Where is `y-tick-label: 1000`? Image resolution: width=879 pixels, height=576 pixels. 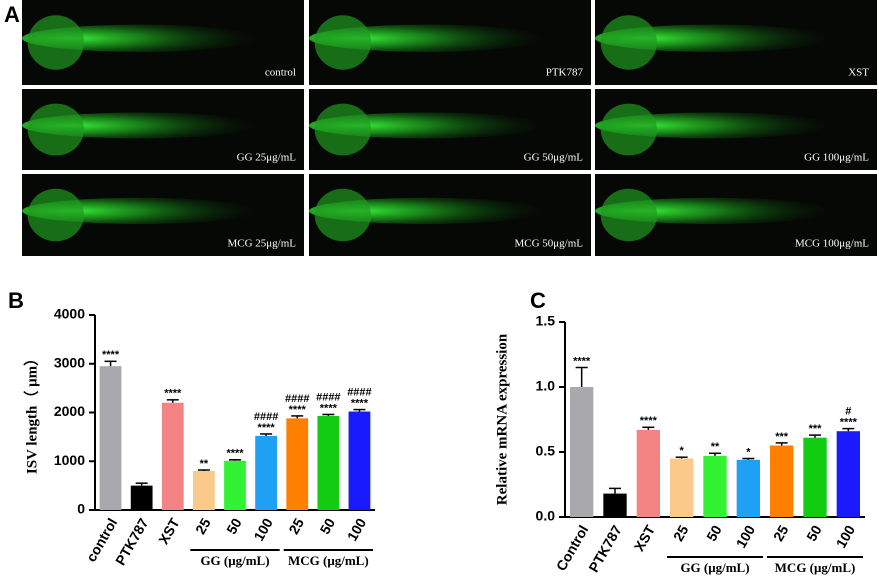 y-tick-label: 1000 is located at coordinates (69, 460).